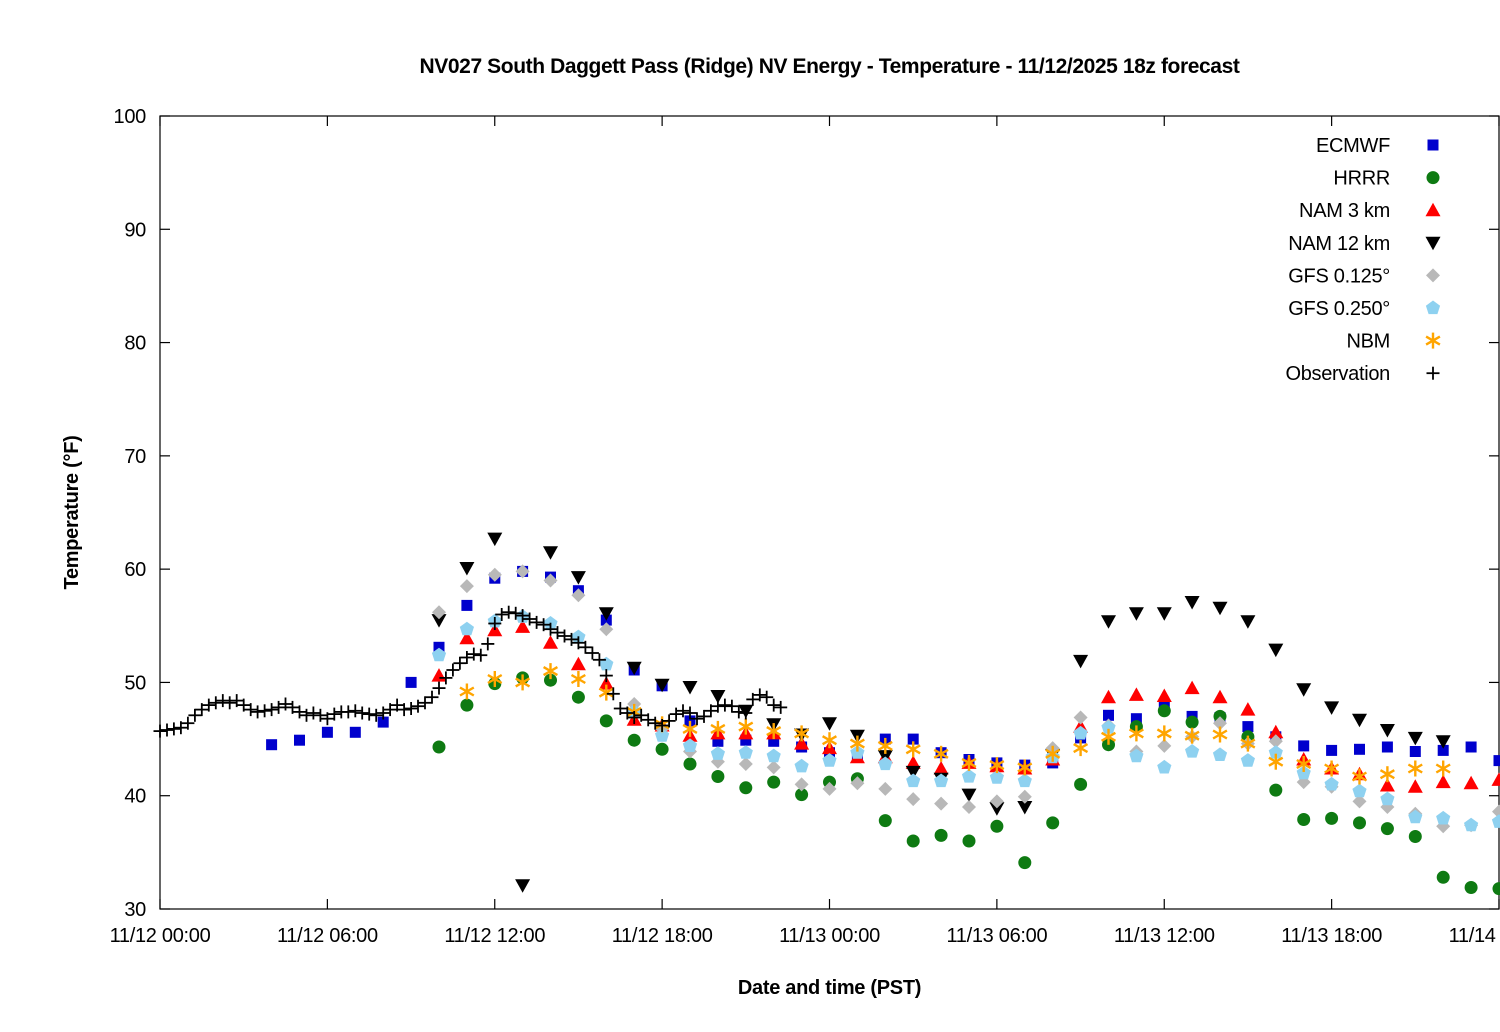  What do you see at coordinates (1331, 936) in the screenshot?
I see `x-tick-label: 11/13 18:00` at bounding box center [1331, 936].